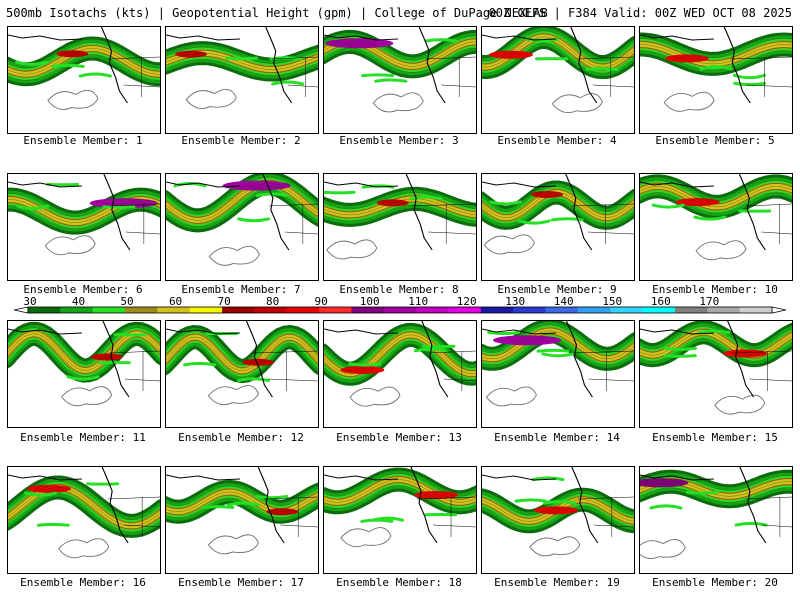  I want to click on ensemble-member-label: Ensemble Member: 8, so click(399, 289).